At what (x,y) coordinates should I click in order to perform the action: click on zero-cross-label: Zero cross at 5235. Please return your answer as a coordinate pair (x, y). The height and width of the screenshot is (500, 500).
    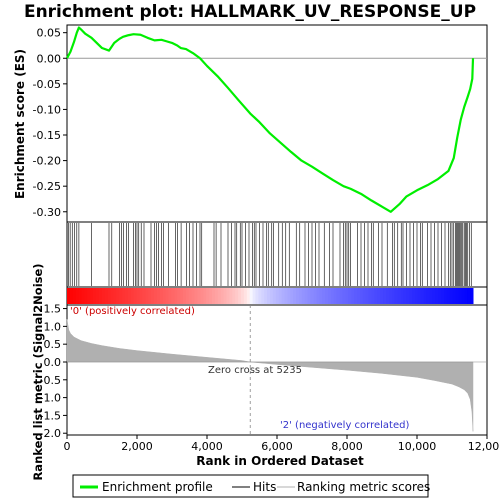
    Looking at the image, I should click on (255, 370).